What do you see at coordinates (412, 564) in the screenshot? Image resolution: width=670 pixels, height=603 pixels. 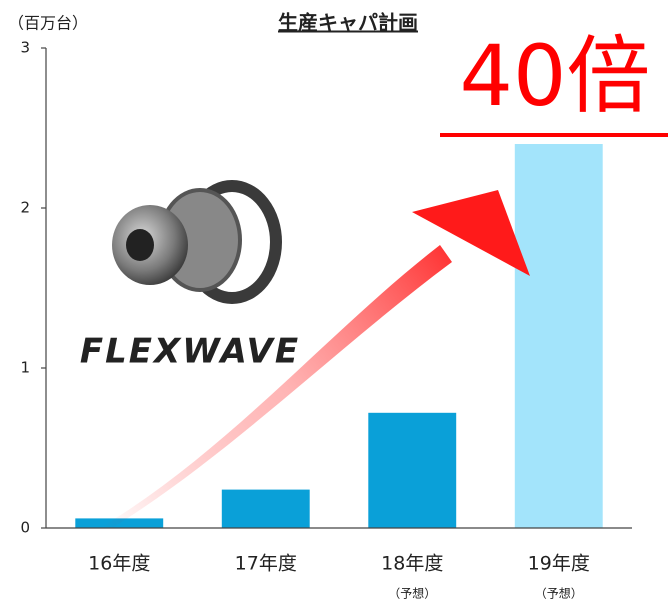 I see `x-tick-label: 18年度` at bounding box center [412, 564].